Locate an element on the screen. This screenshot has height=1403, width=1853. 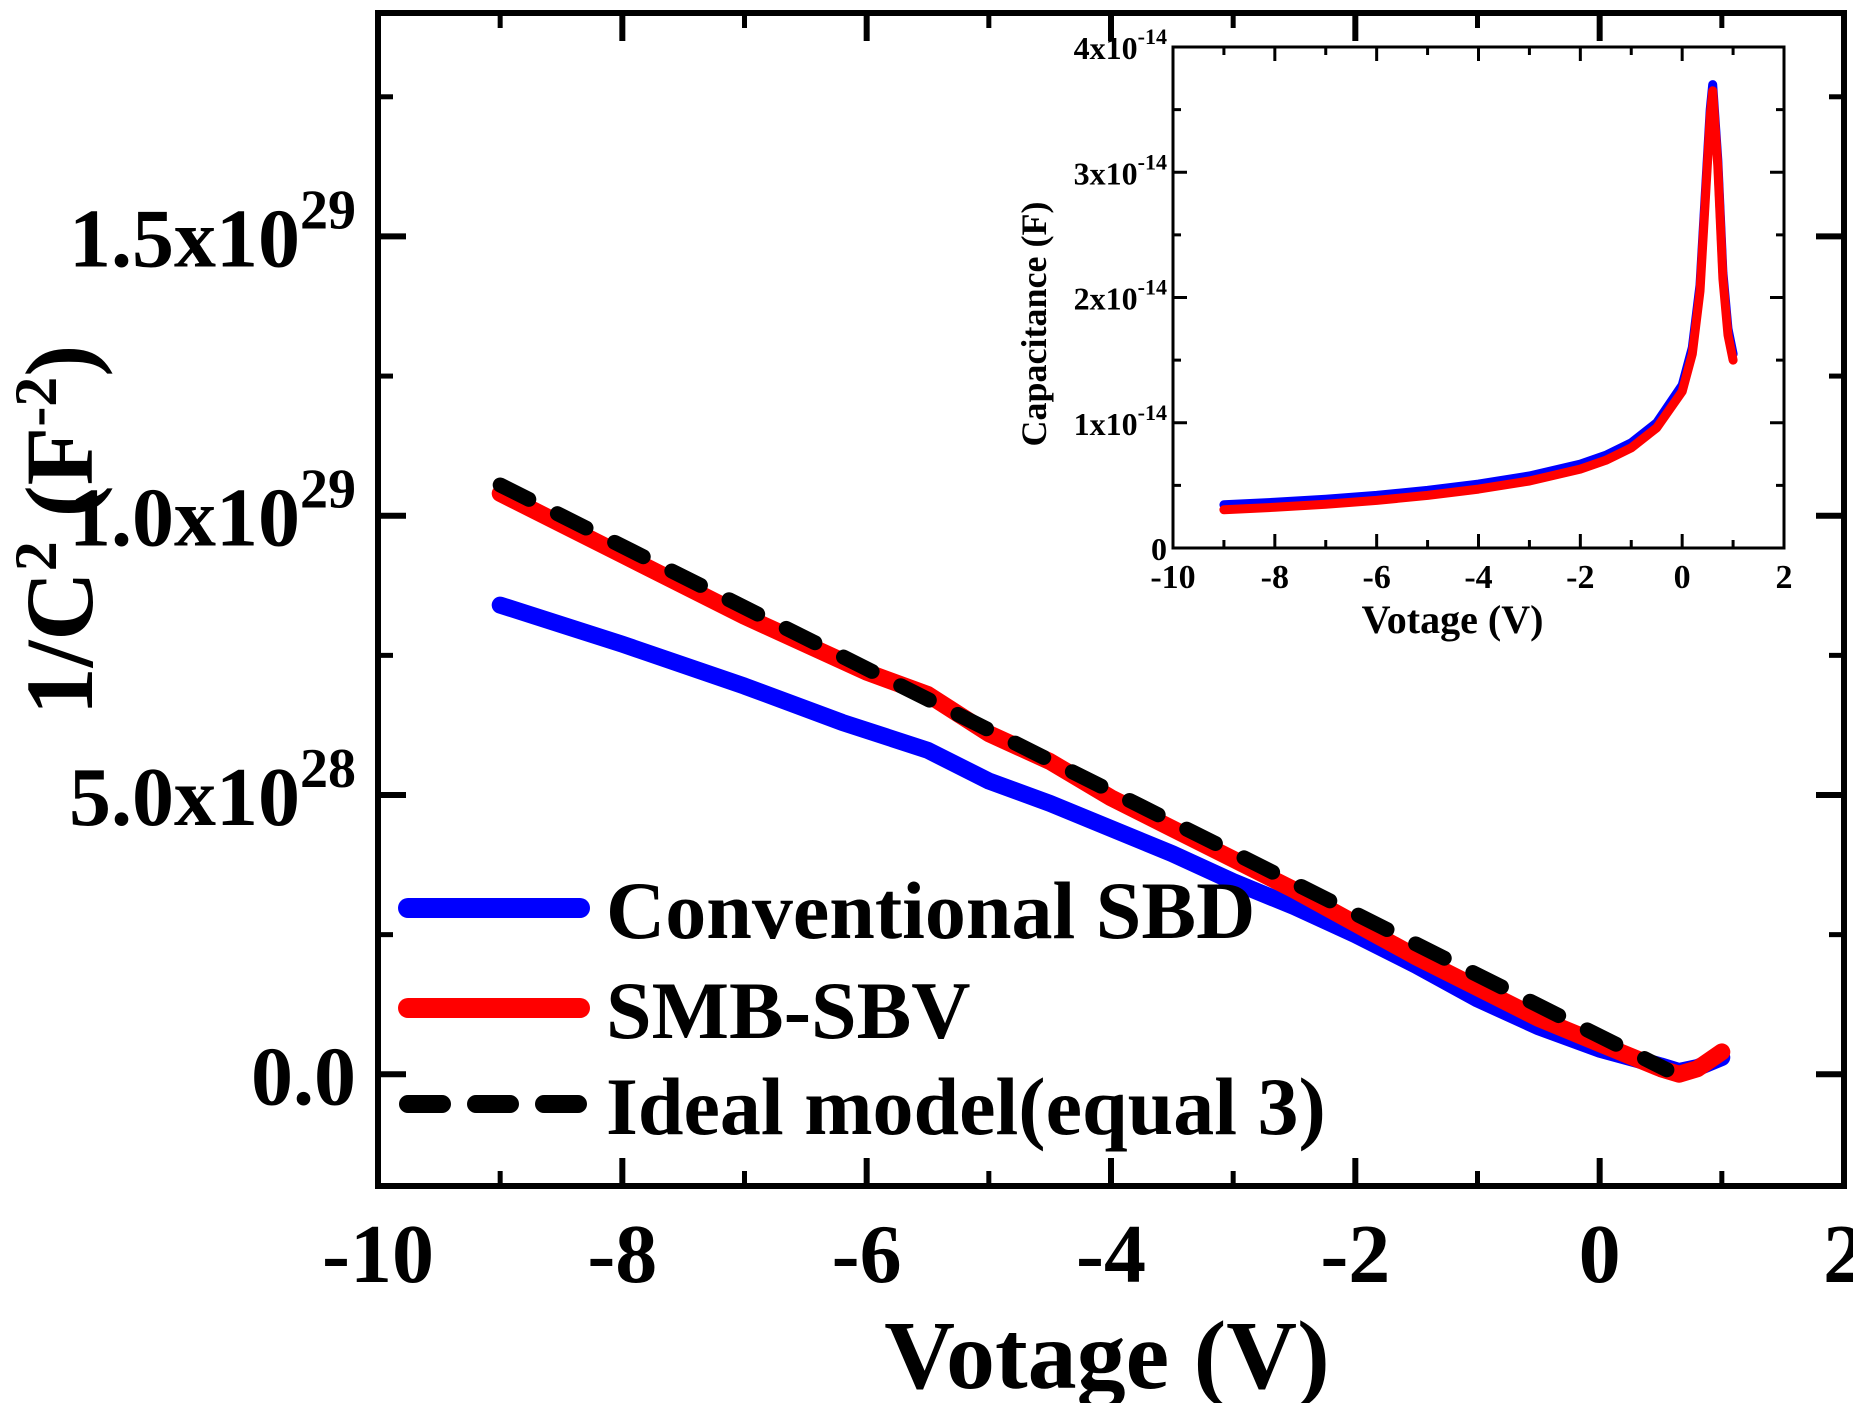
inset-x-tick-label: -10 is located at coordinates (1172, 577).